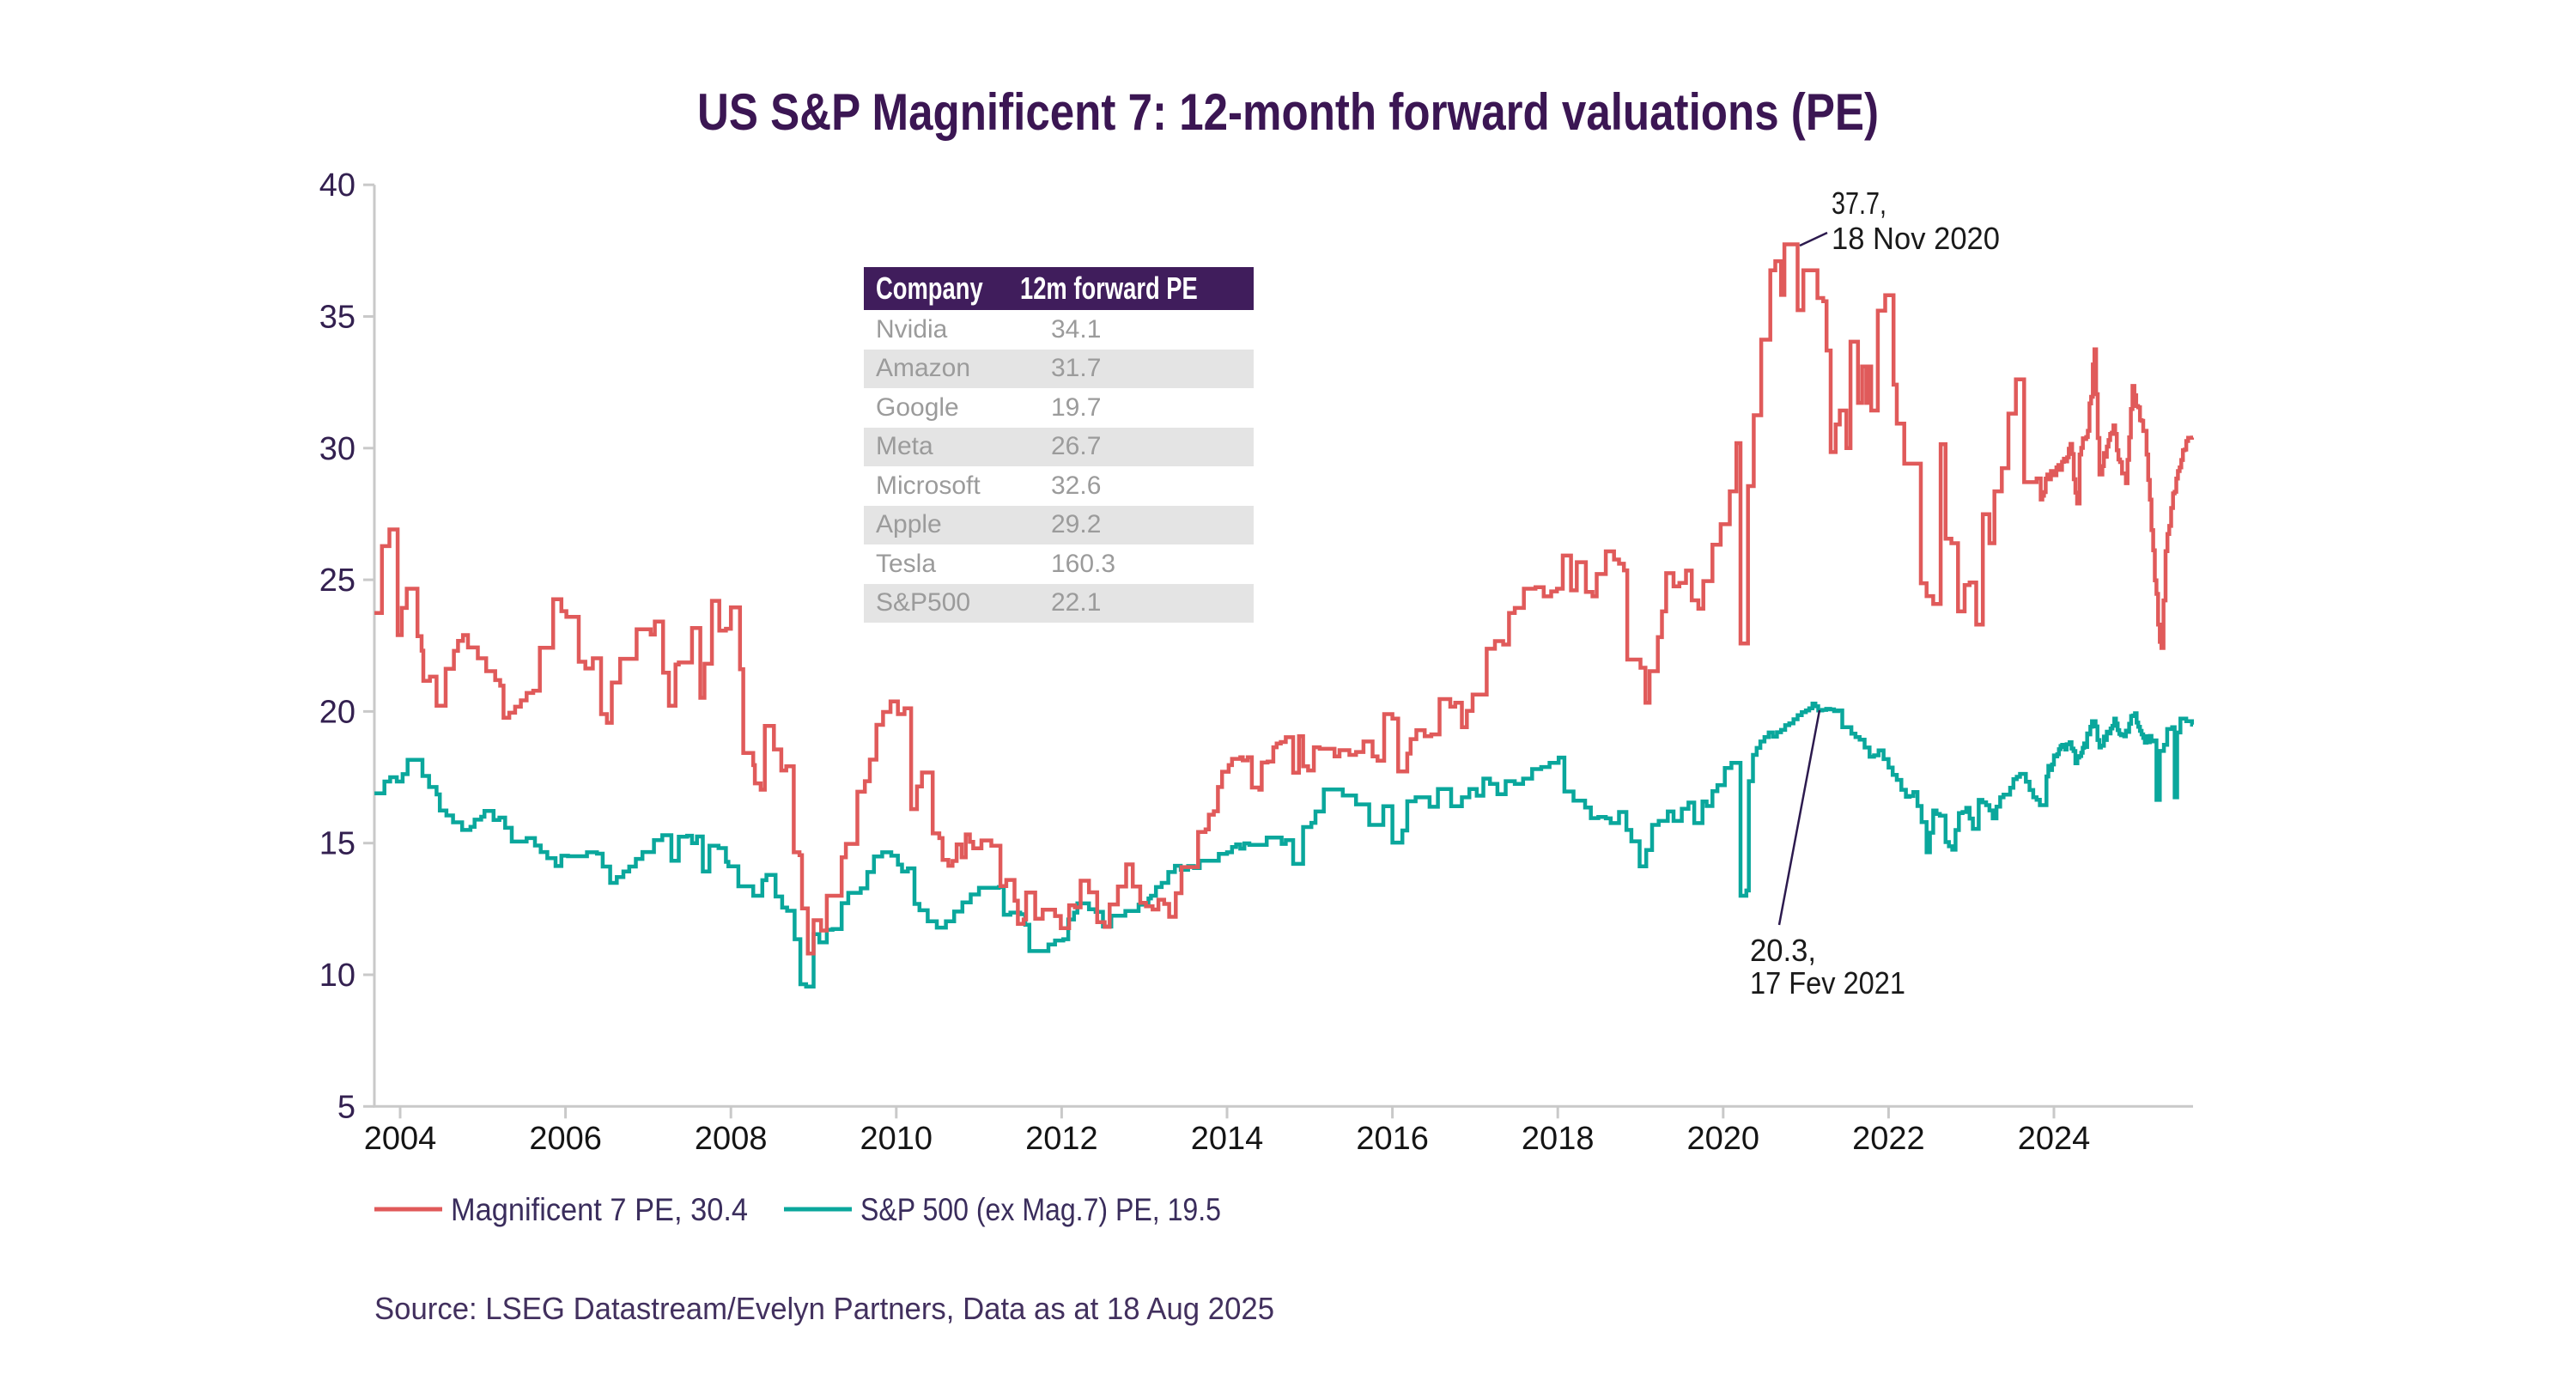 The width and height of the screenshot is (2576, 1393). What do you see at coordinates (565, 1139) in the screenshot?
I see `svg-text: 2006` at bounding box center [565, 1139].